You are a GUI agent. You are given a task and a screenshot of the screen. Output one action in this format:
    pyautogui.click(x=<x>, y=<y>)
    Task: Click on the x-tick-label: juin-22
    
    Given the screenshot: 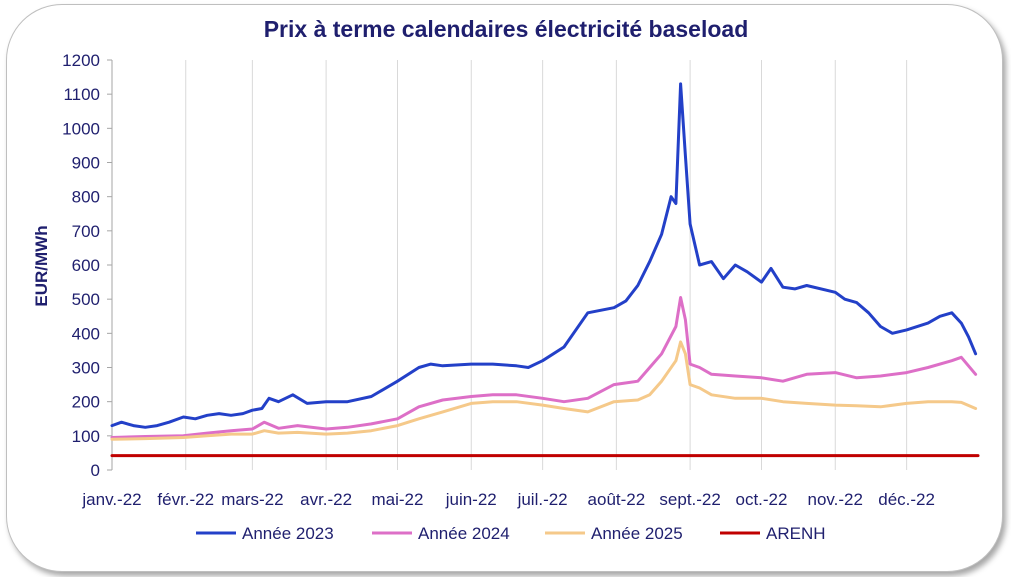 What is the action you would take?
    pyautogui.click(x=471, y=499)
    